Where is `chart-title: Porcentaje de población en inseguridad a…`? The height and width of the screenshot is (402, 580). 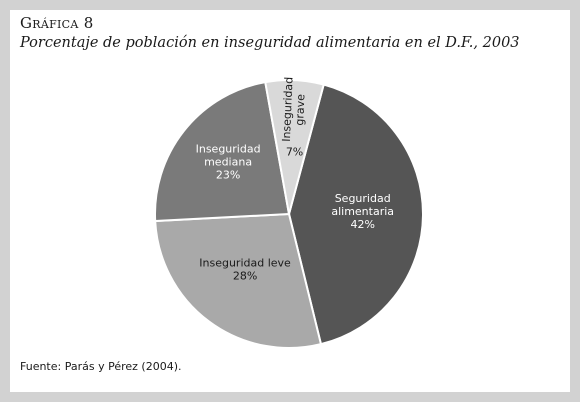
chart-title: Porcentaje de población en inseguridad a… is located at coordinates (270, 43).